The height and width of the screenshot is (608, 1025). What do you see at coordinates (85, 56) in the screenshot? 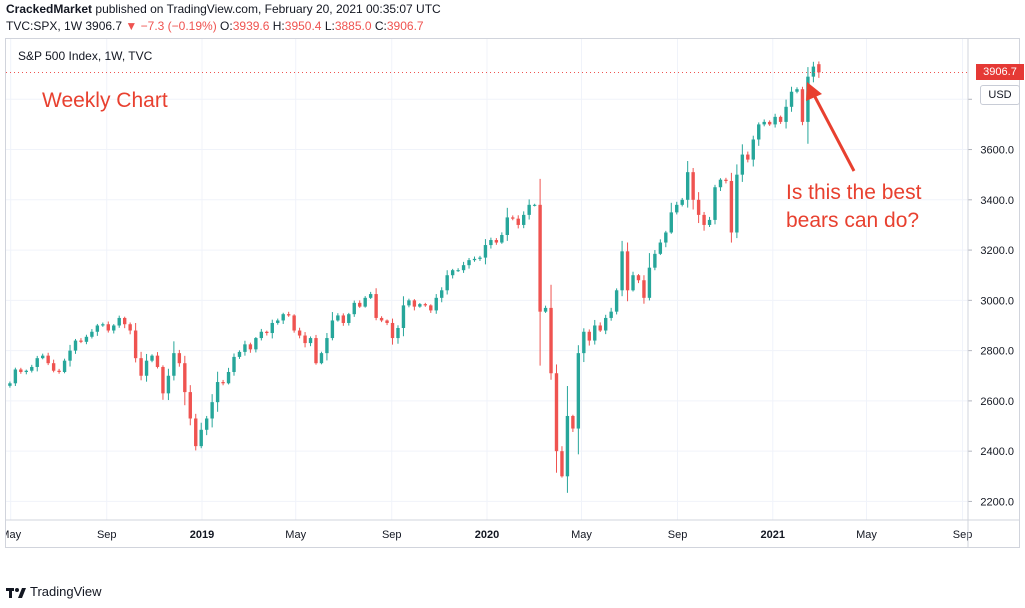
I see `chart-legend: S&P 500 Index, 1W, TVC` at bounding box center [85, 56].